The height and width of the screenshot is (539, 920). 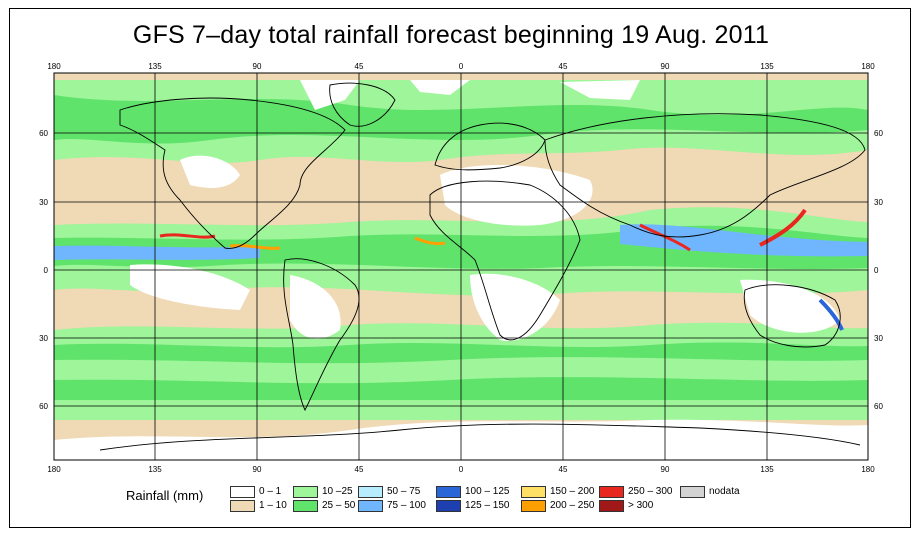 I want to click on legend-label-200-250: 200 – 250, so click(x=572, y=505).